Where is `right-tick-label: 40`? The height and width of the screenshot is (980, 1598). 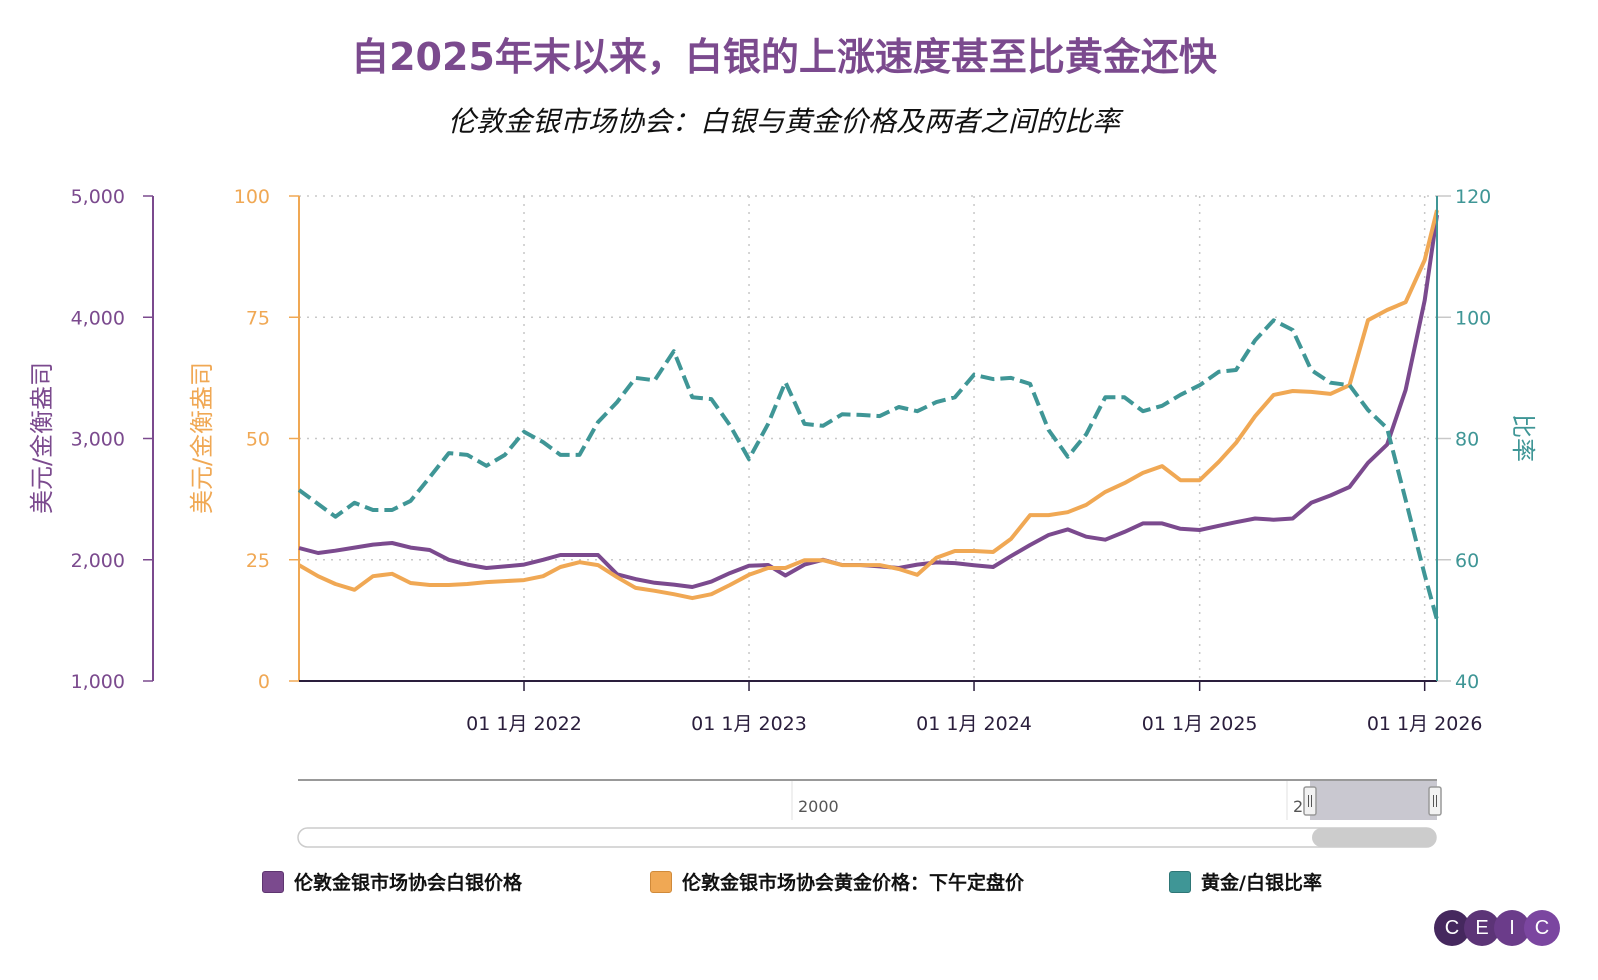 right-tick-label: 40 is located at coordinates (1467, 682).